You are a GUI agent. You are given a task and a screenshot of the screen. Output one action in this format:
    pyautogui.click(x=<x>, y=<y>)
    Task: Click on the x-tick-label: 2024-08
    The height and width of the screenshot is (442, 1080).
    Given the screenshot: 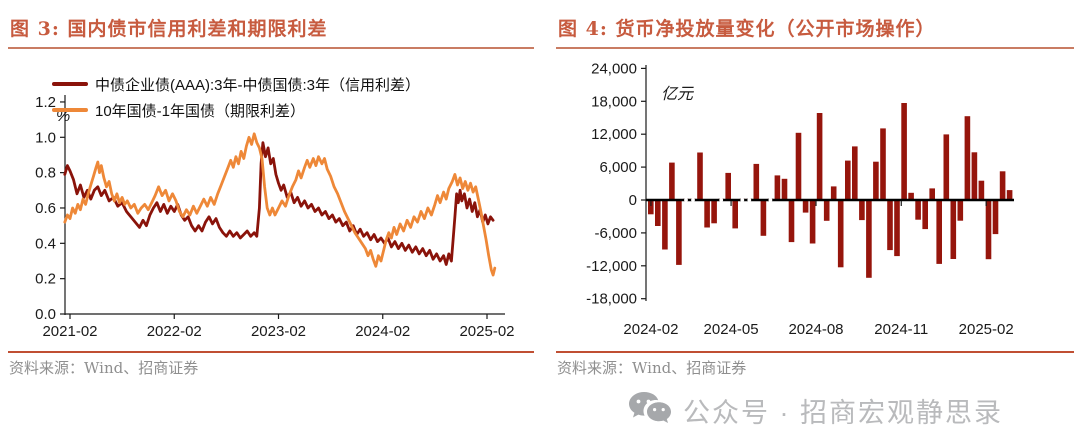 What is the action you would take?
    pyautogui.click(x=815, y=329)
    